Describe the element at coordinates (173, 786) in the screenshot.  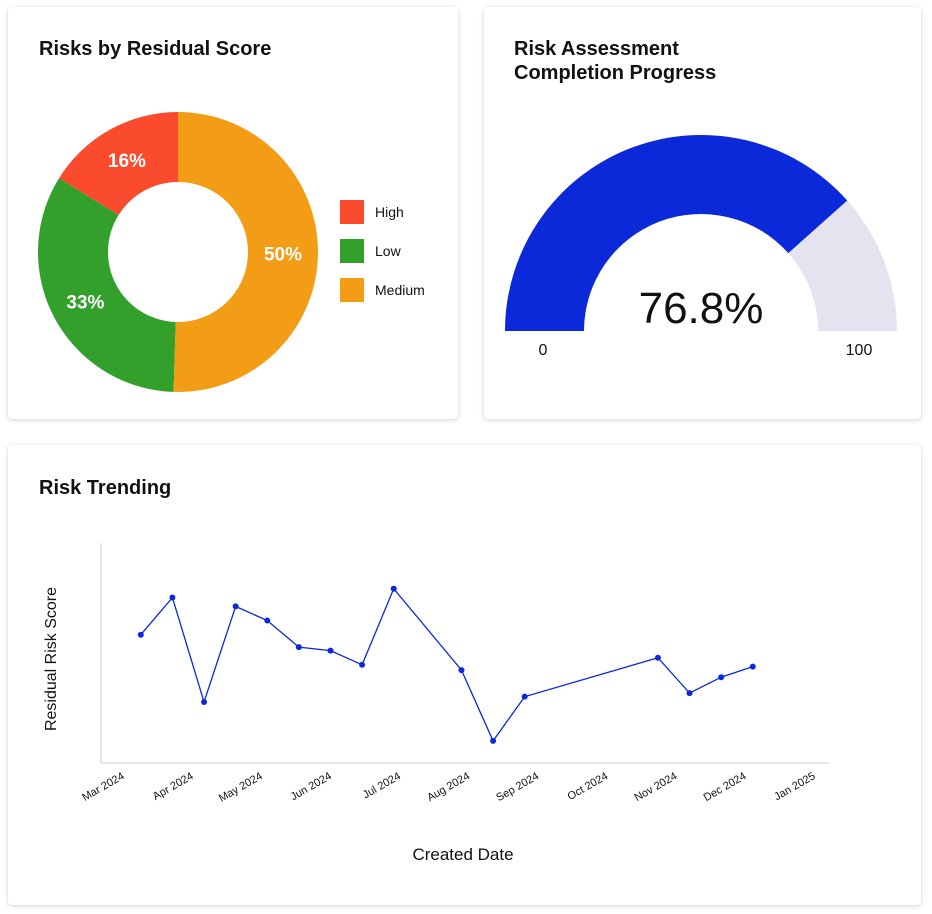
I see `x-tick-label: Apr 2024` at that location.